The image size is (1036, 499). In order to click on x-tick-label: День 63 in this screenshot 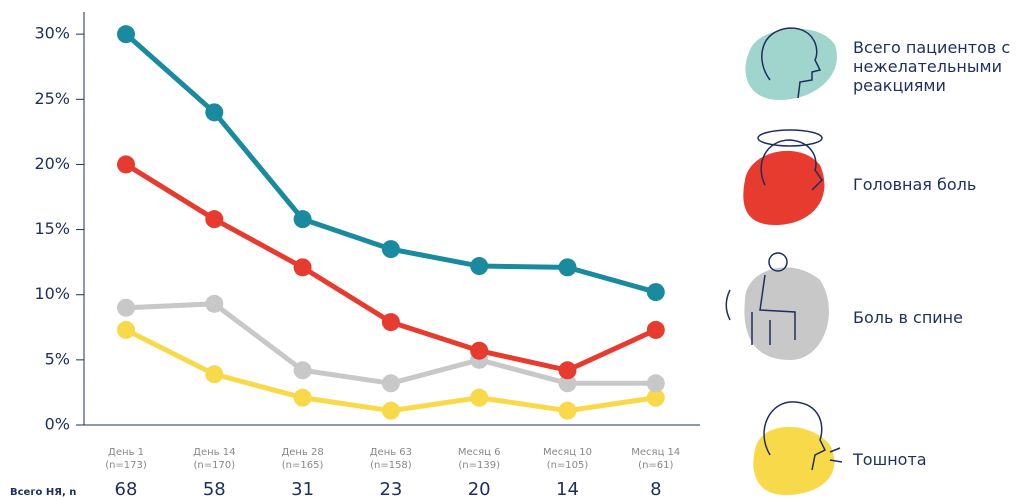, I will do `click(391, 452)`.